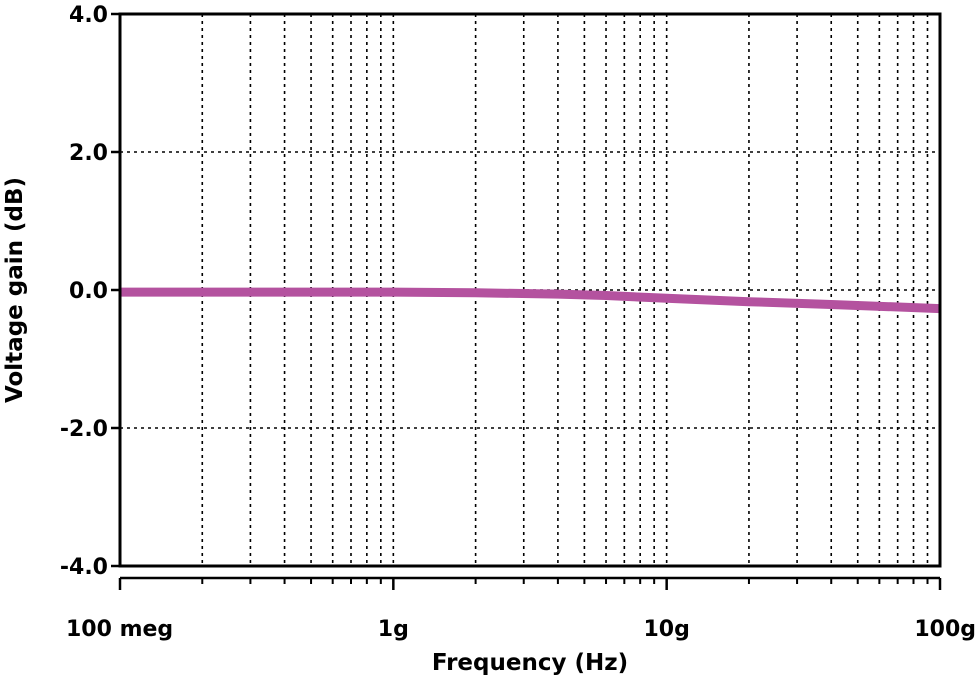  Describe the element at coordinates (530, 663) in the screenshot. I see `x-axis-label: Frequency (Hz)` at that location.